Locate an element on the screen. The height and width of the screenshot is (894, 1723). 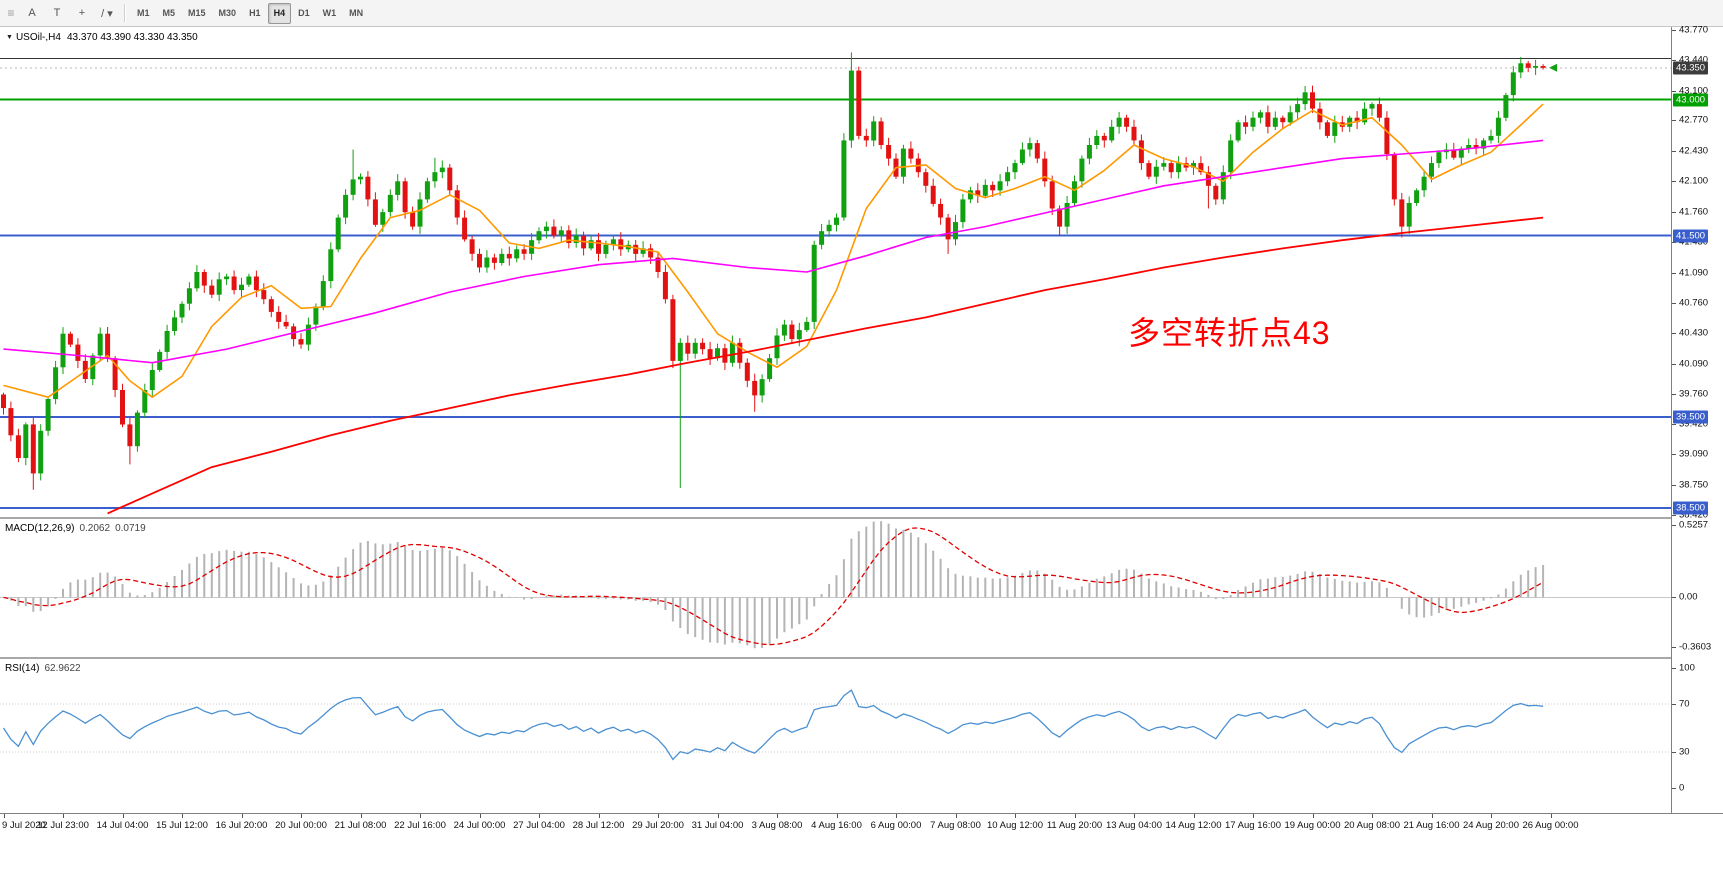
time-tick-label: 24 Aug 20:00 is located at coordinates (1491, 825).